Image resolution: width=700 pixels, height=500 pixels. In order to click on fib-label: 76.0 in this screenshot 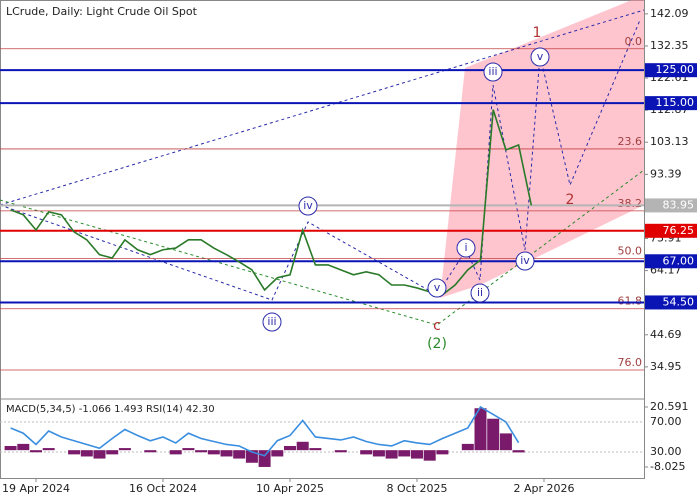, I will do `click(630, 362)`.